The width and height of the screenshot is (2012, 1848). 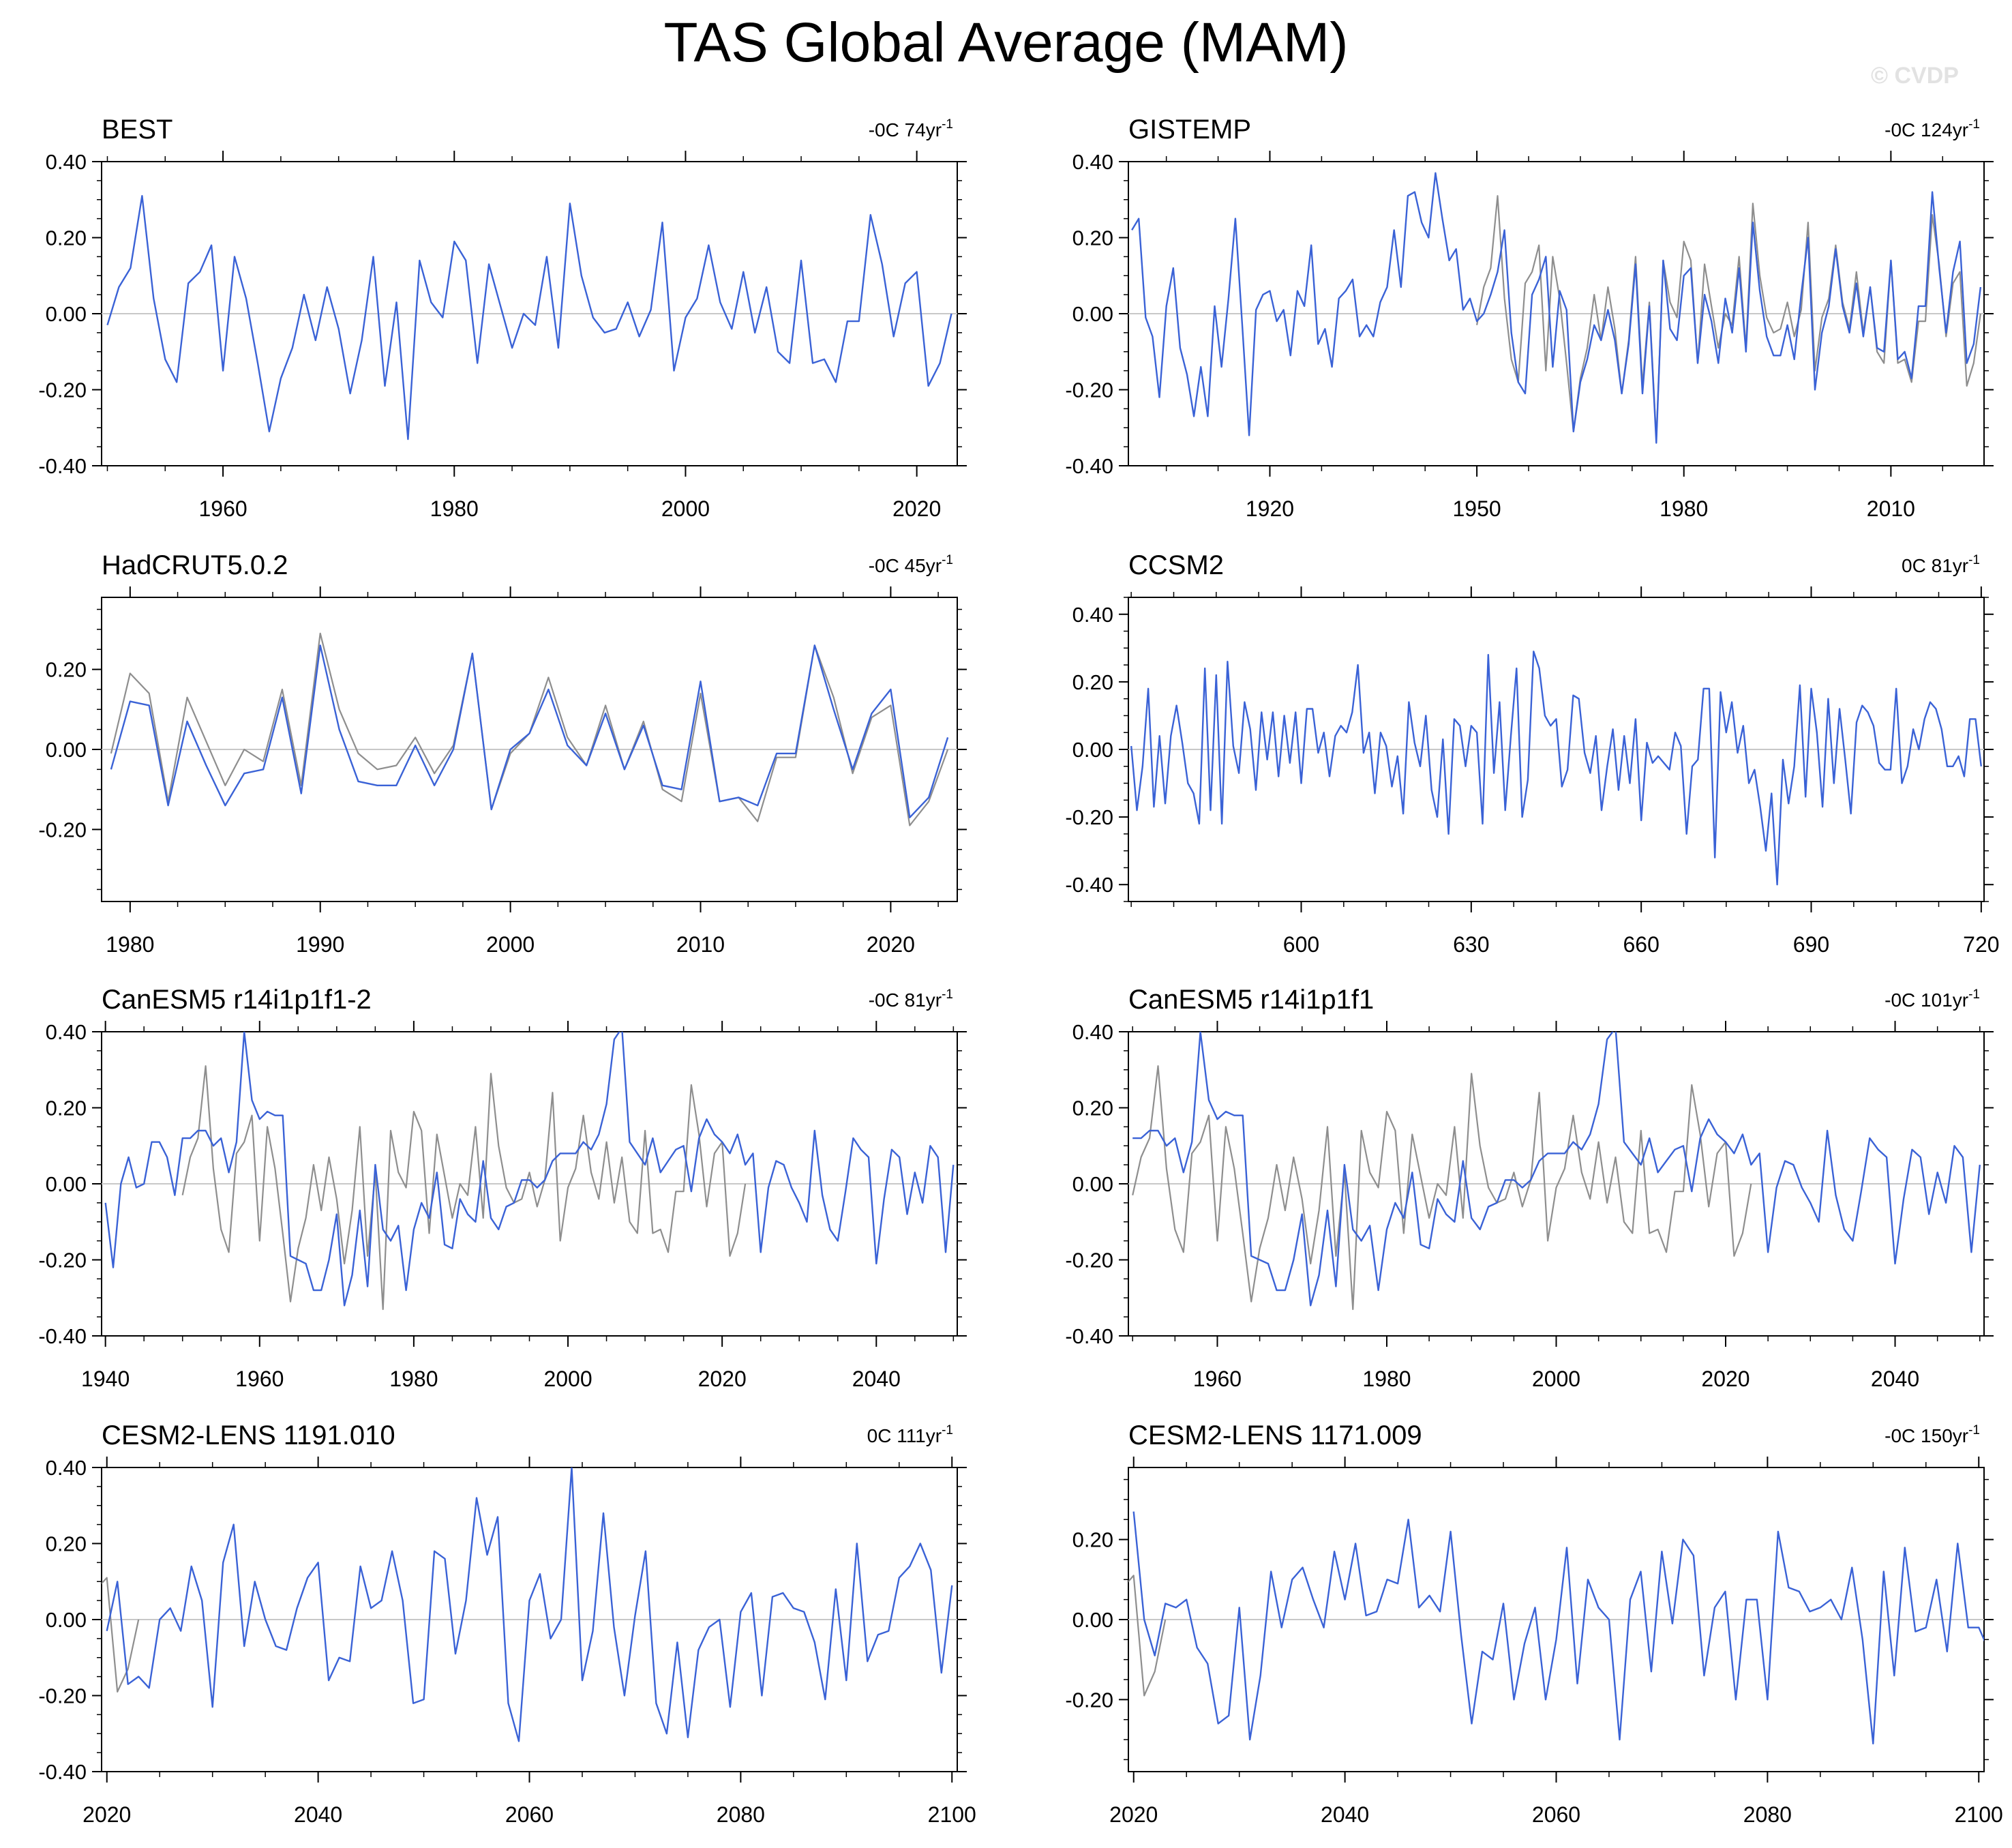 What do you see at coordinates (1176, 565) in the screenshot?
I see `panel-title: CCSM2` at bounding box center [1176, 565].